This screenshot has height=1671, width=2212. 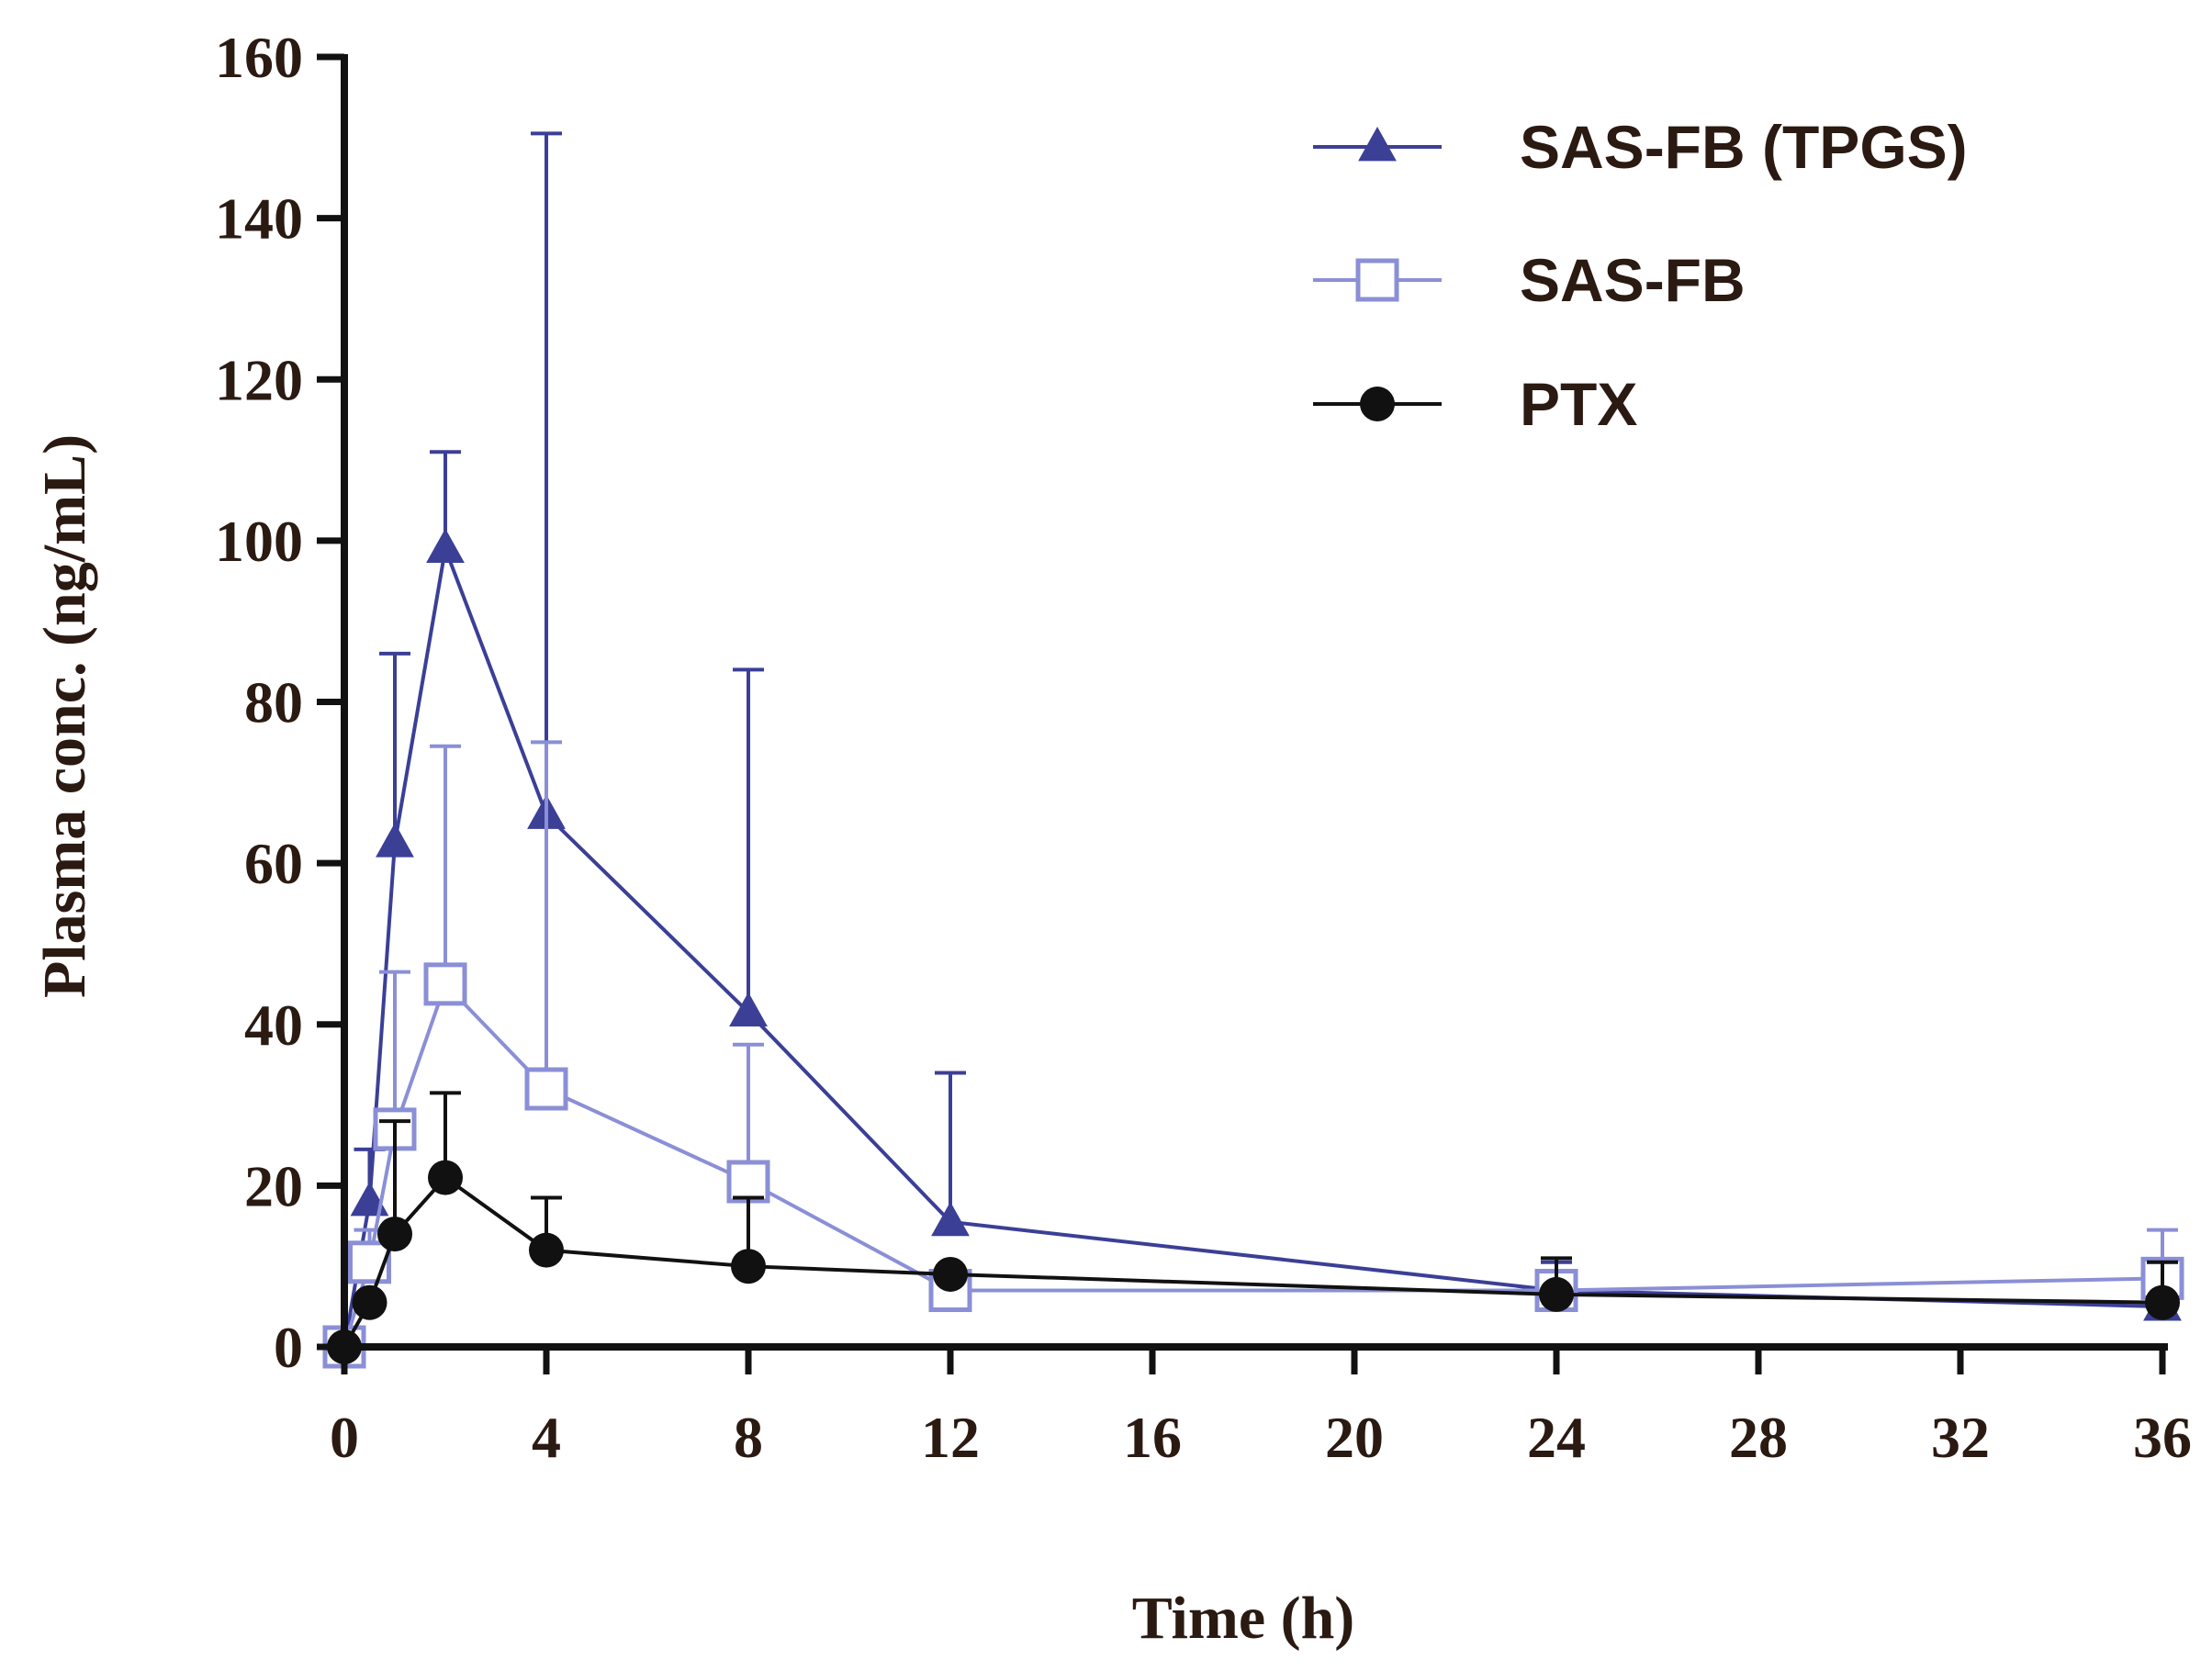 I want to click on legend: SAS-FB (TPGS) SAS-FB PTX, so click(x=1640, y=275).